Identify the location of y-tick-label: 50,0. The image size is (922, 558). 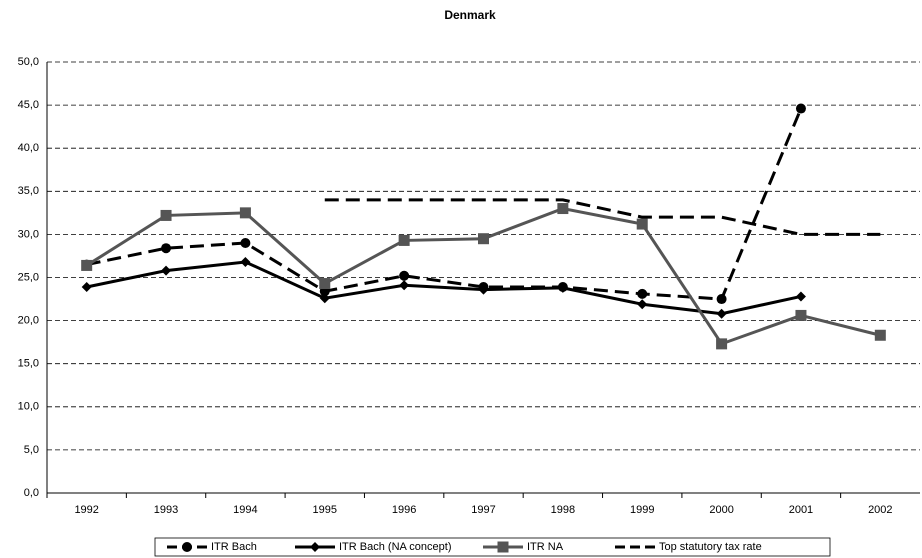
(28, 62).